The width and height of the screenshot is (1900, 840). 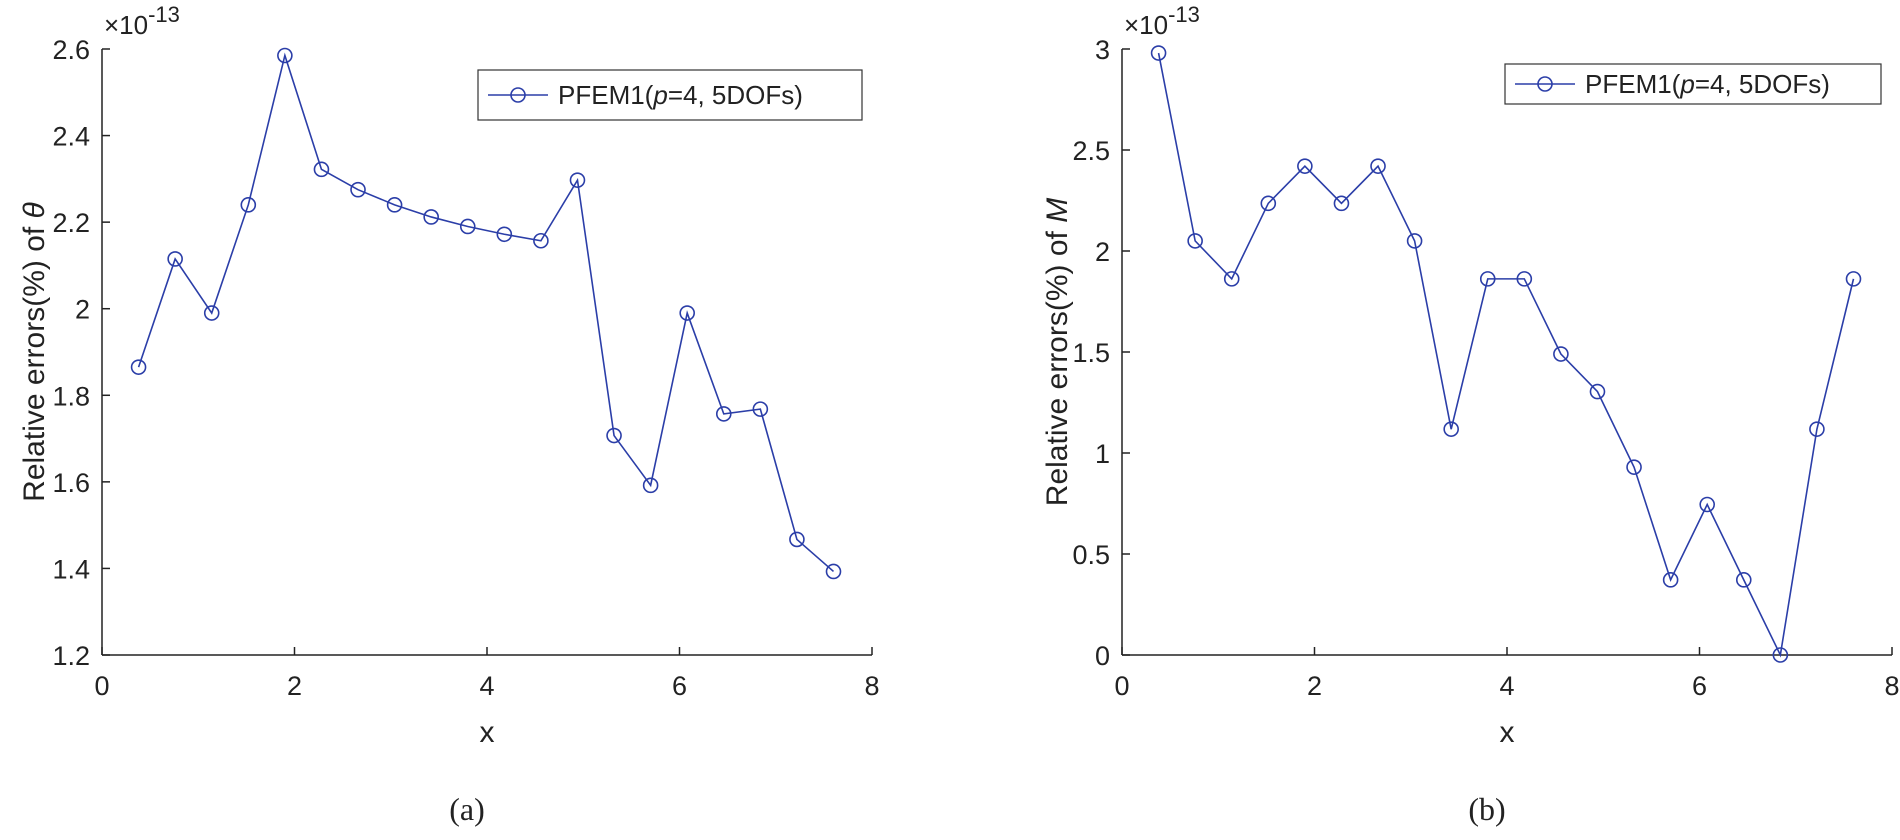 What do you see at coordinates (1486, 809) in the screenshot?
I see `panel-caption: (b)` at bounding box center [1486, 809].